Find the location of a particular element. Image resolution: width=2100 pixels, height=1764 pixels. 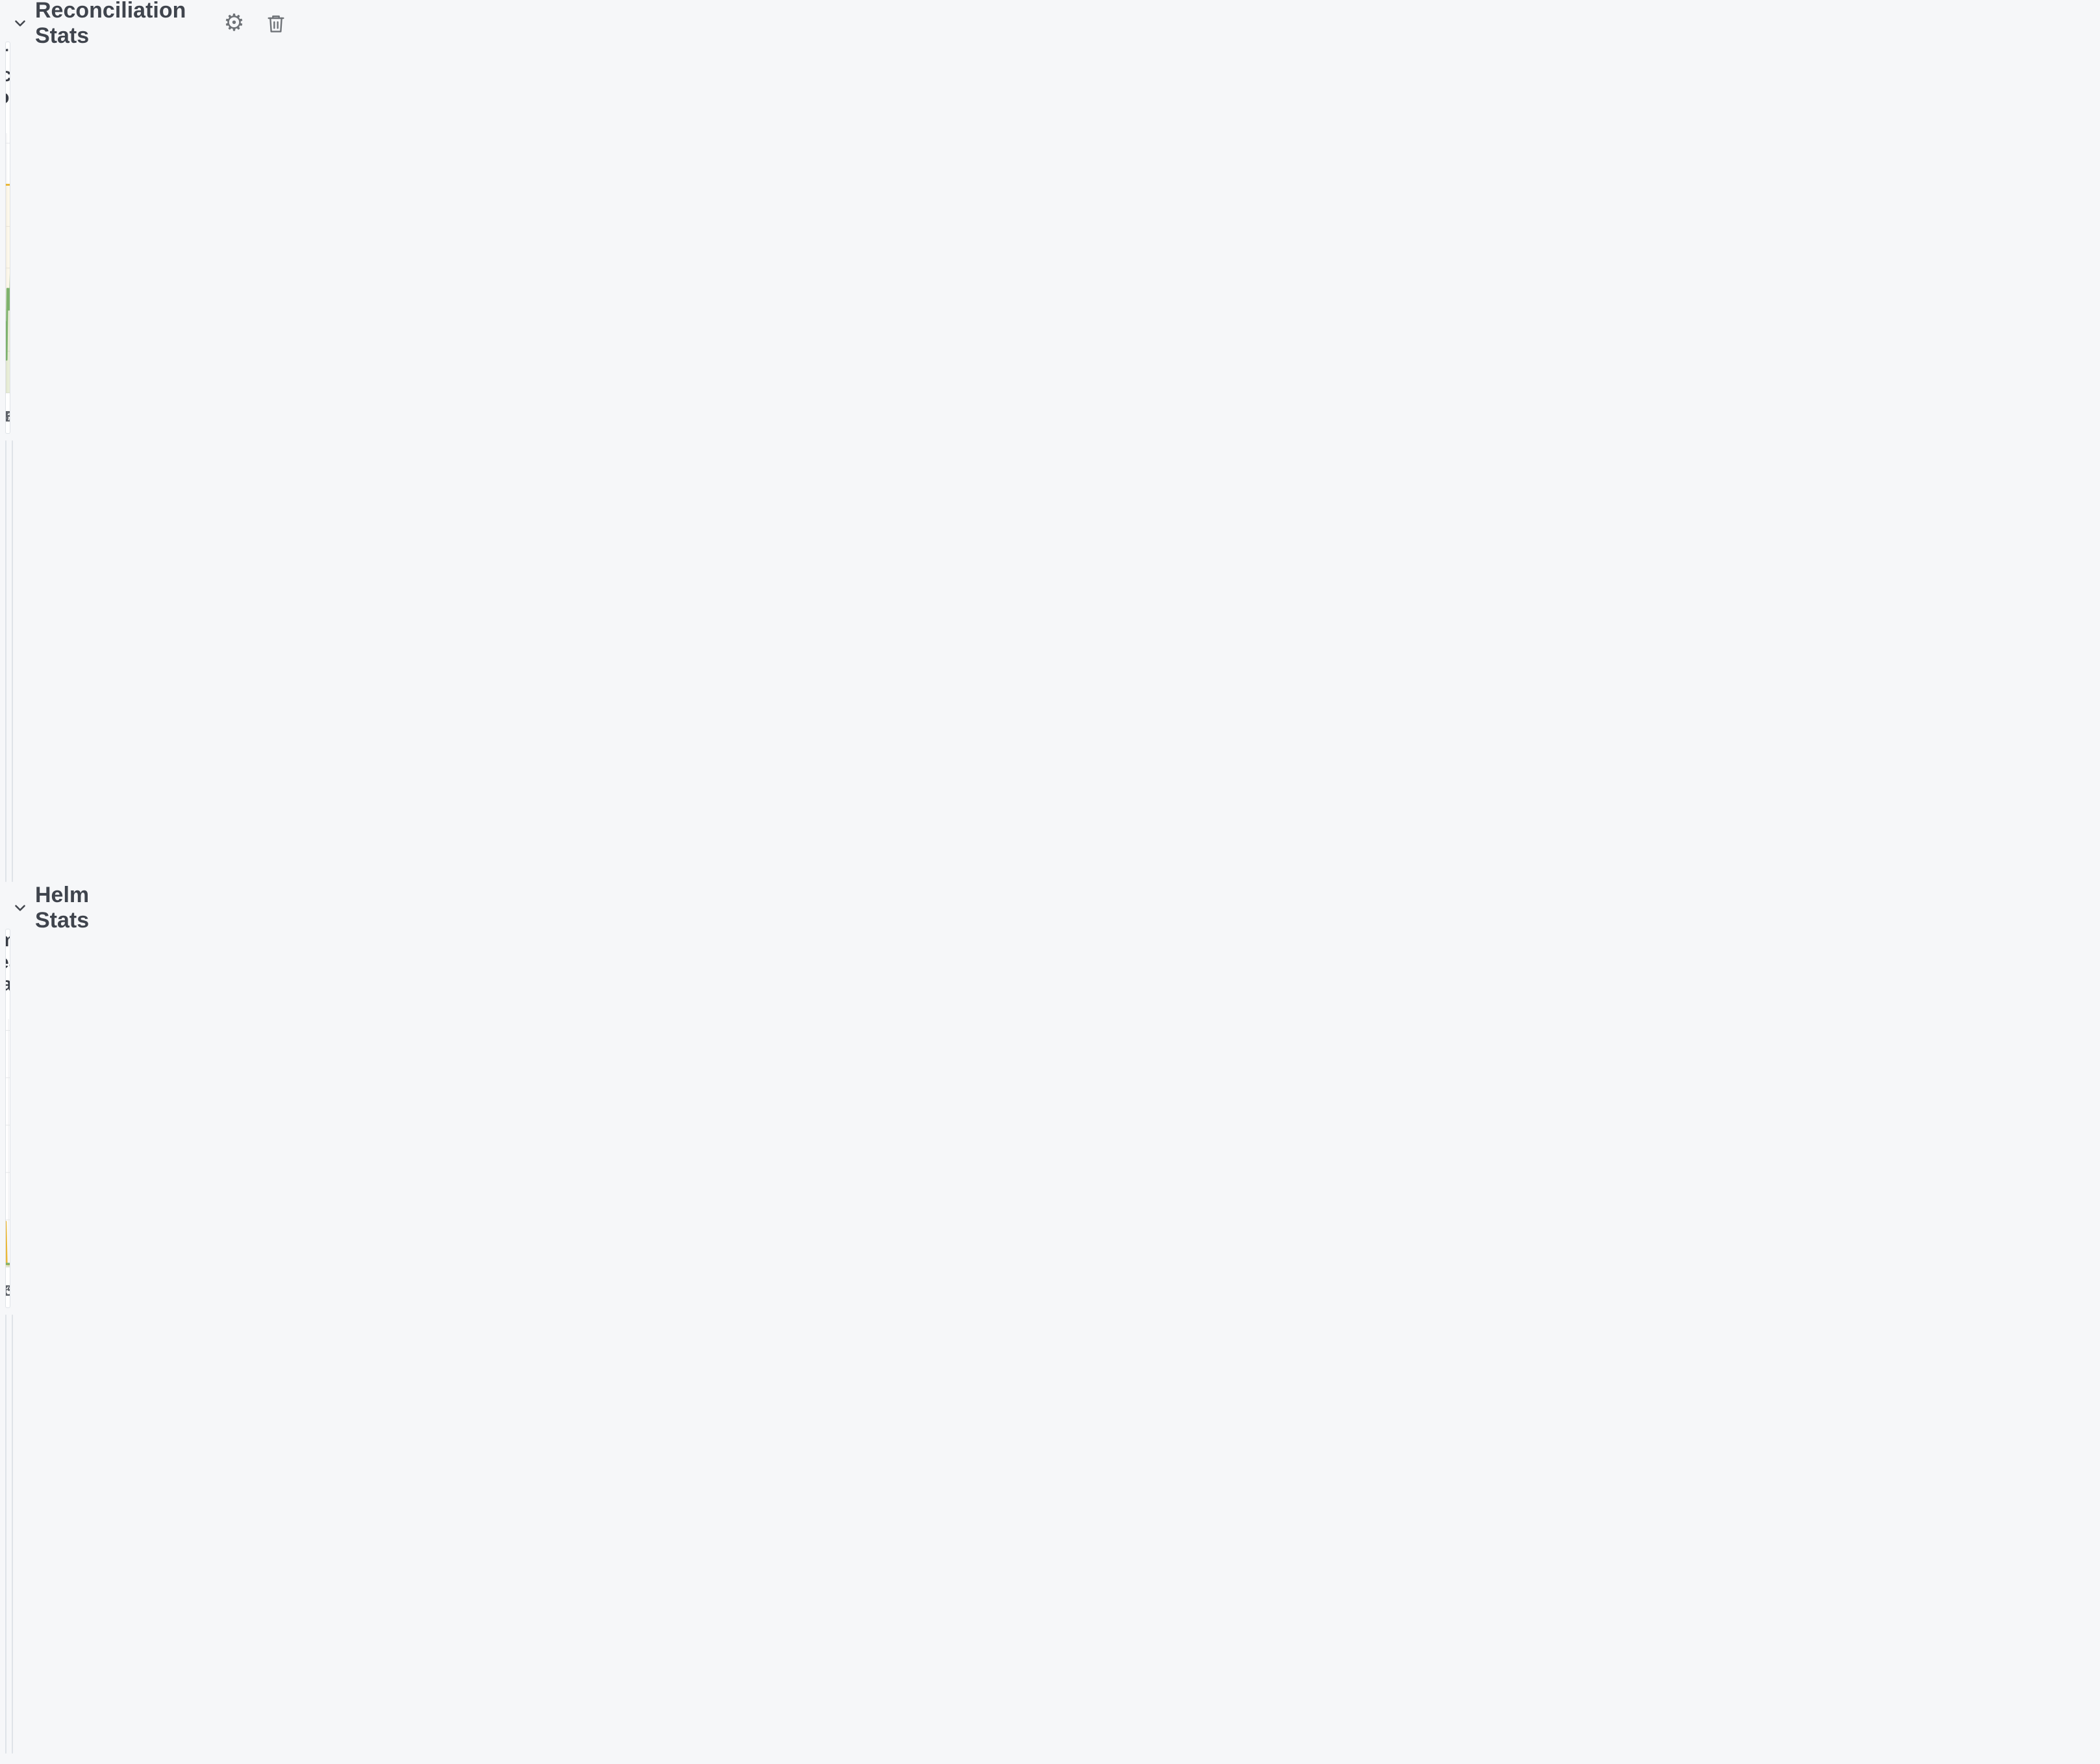

svg-text: 15:22 is located at coordinates (8, 417).